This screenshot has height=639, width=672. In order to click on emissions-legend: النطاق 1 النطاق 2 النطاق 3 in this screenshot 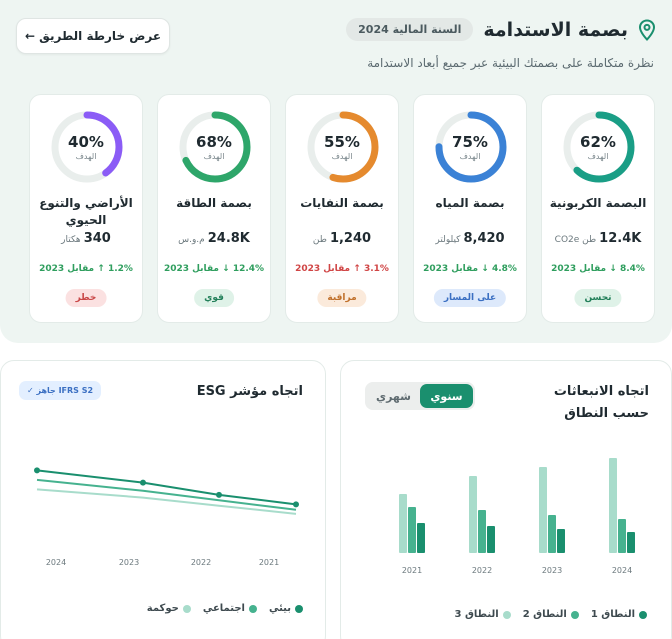, I will do `click(551, 614)`.